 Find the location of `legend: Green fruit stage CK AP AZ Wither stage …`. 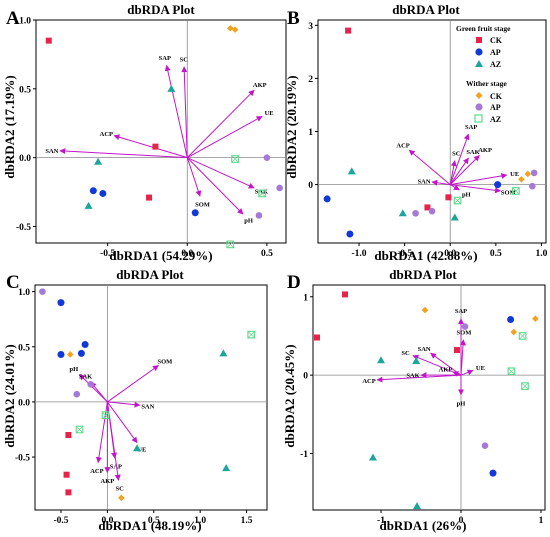

legend: Green fruit stage CK AP AZ Wither stage … is located at coordinates (483, 74).